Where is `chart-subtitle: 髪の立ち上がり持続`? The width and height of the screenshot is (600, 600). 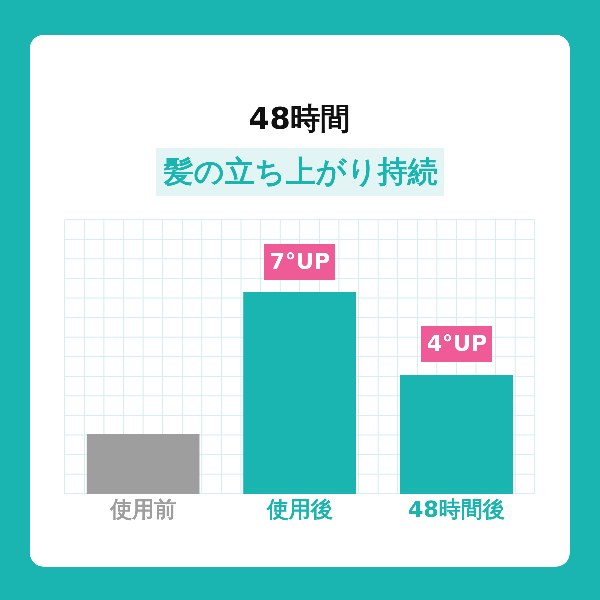 chart-subtitle: 髪の立ち上がり持続 is located at coordinates (300, 172).